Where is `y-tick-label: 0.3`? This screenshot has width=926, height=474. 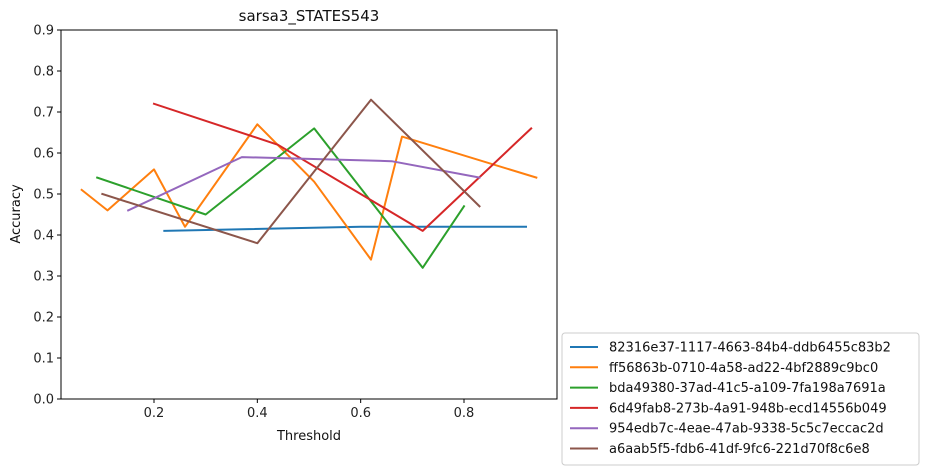 y-tick-label: 0.3 is located at coordinates (43, 277).